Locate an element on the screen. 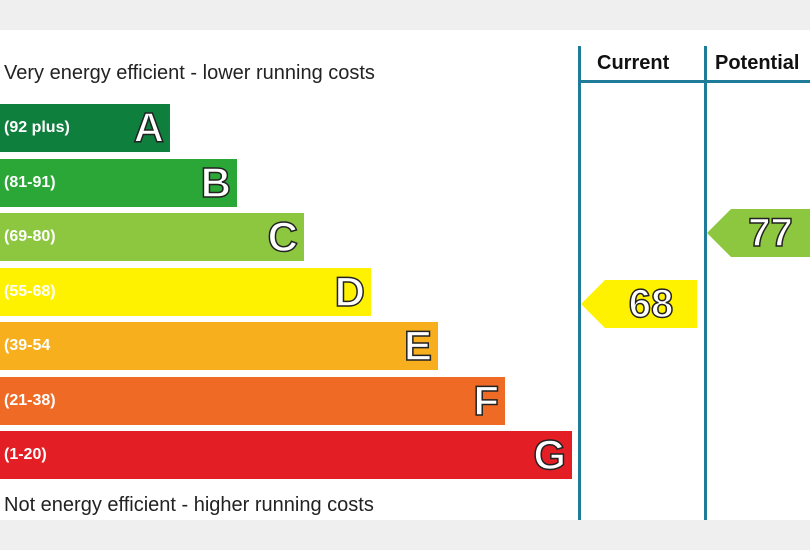  band-letter: A is located at coordinates (149, 127).